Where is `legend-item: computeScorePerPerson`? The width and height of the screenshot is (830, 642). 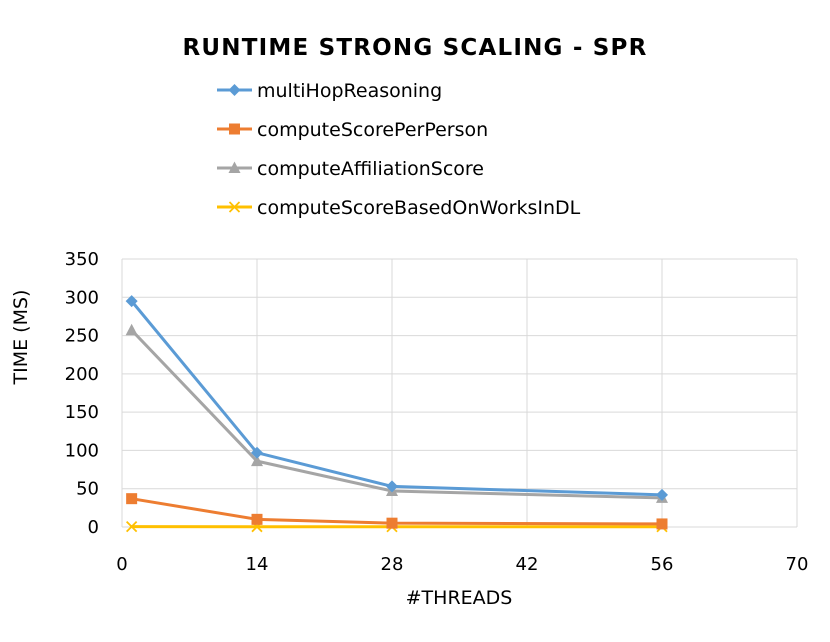
legend-item: computeScorePerPerson is located at coordinates (352, 130).